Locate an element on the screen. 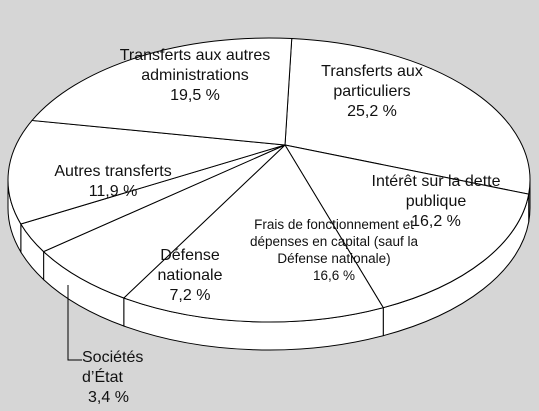  value-label: 16,6 % is located at coordinates (334, 275).